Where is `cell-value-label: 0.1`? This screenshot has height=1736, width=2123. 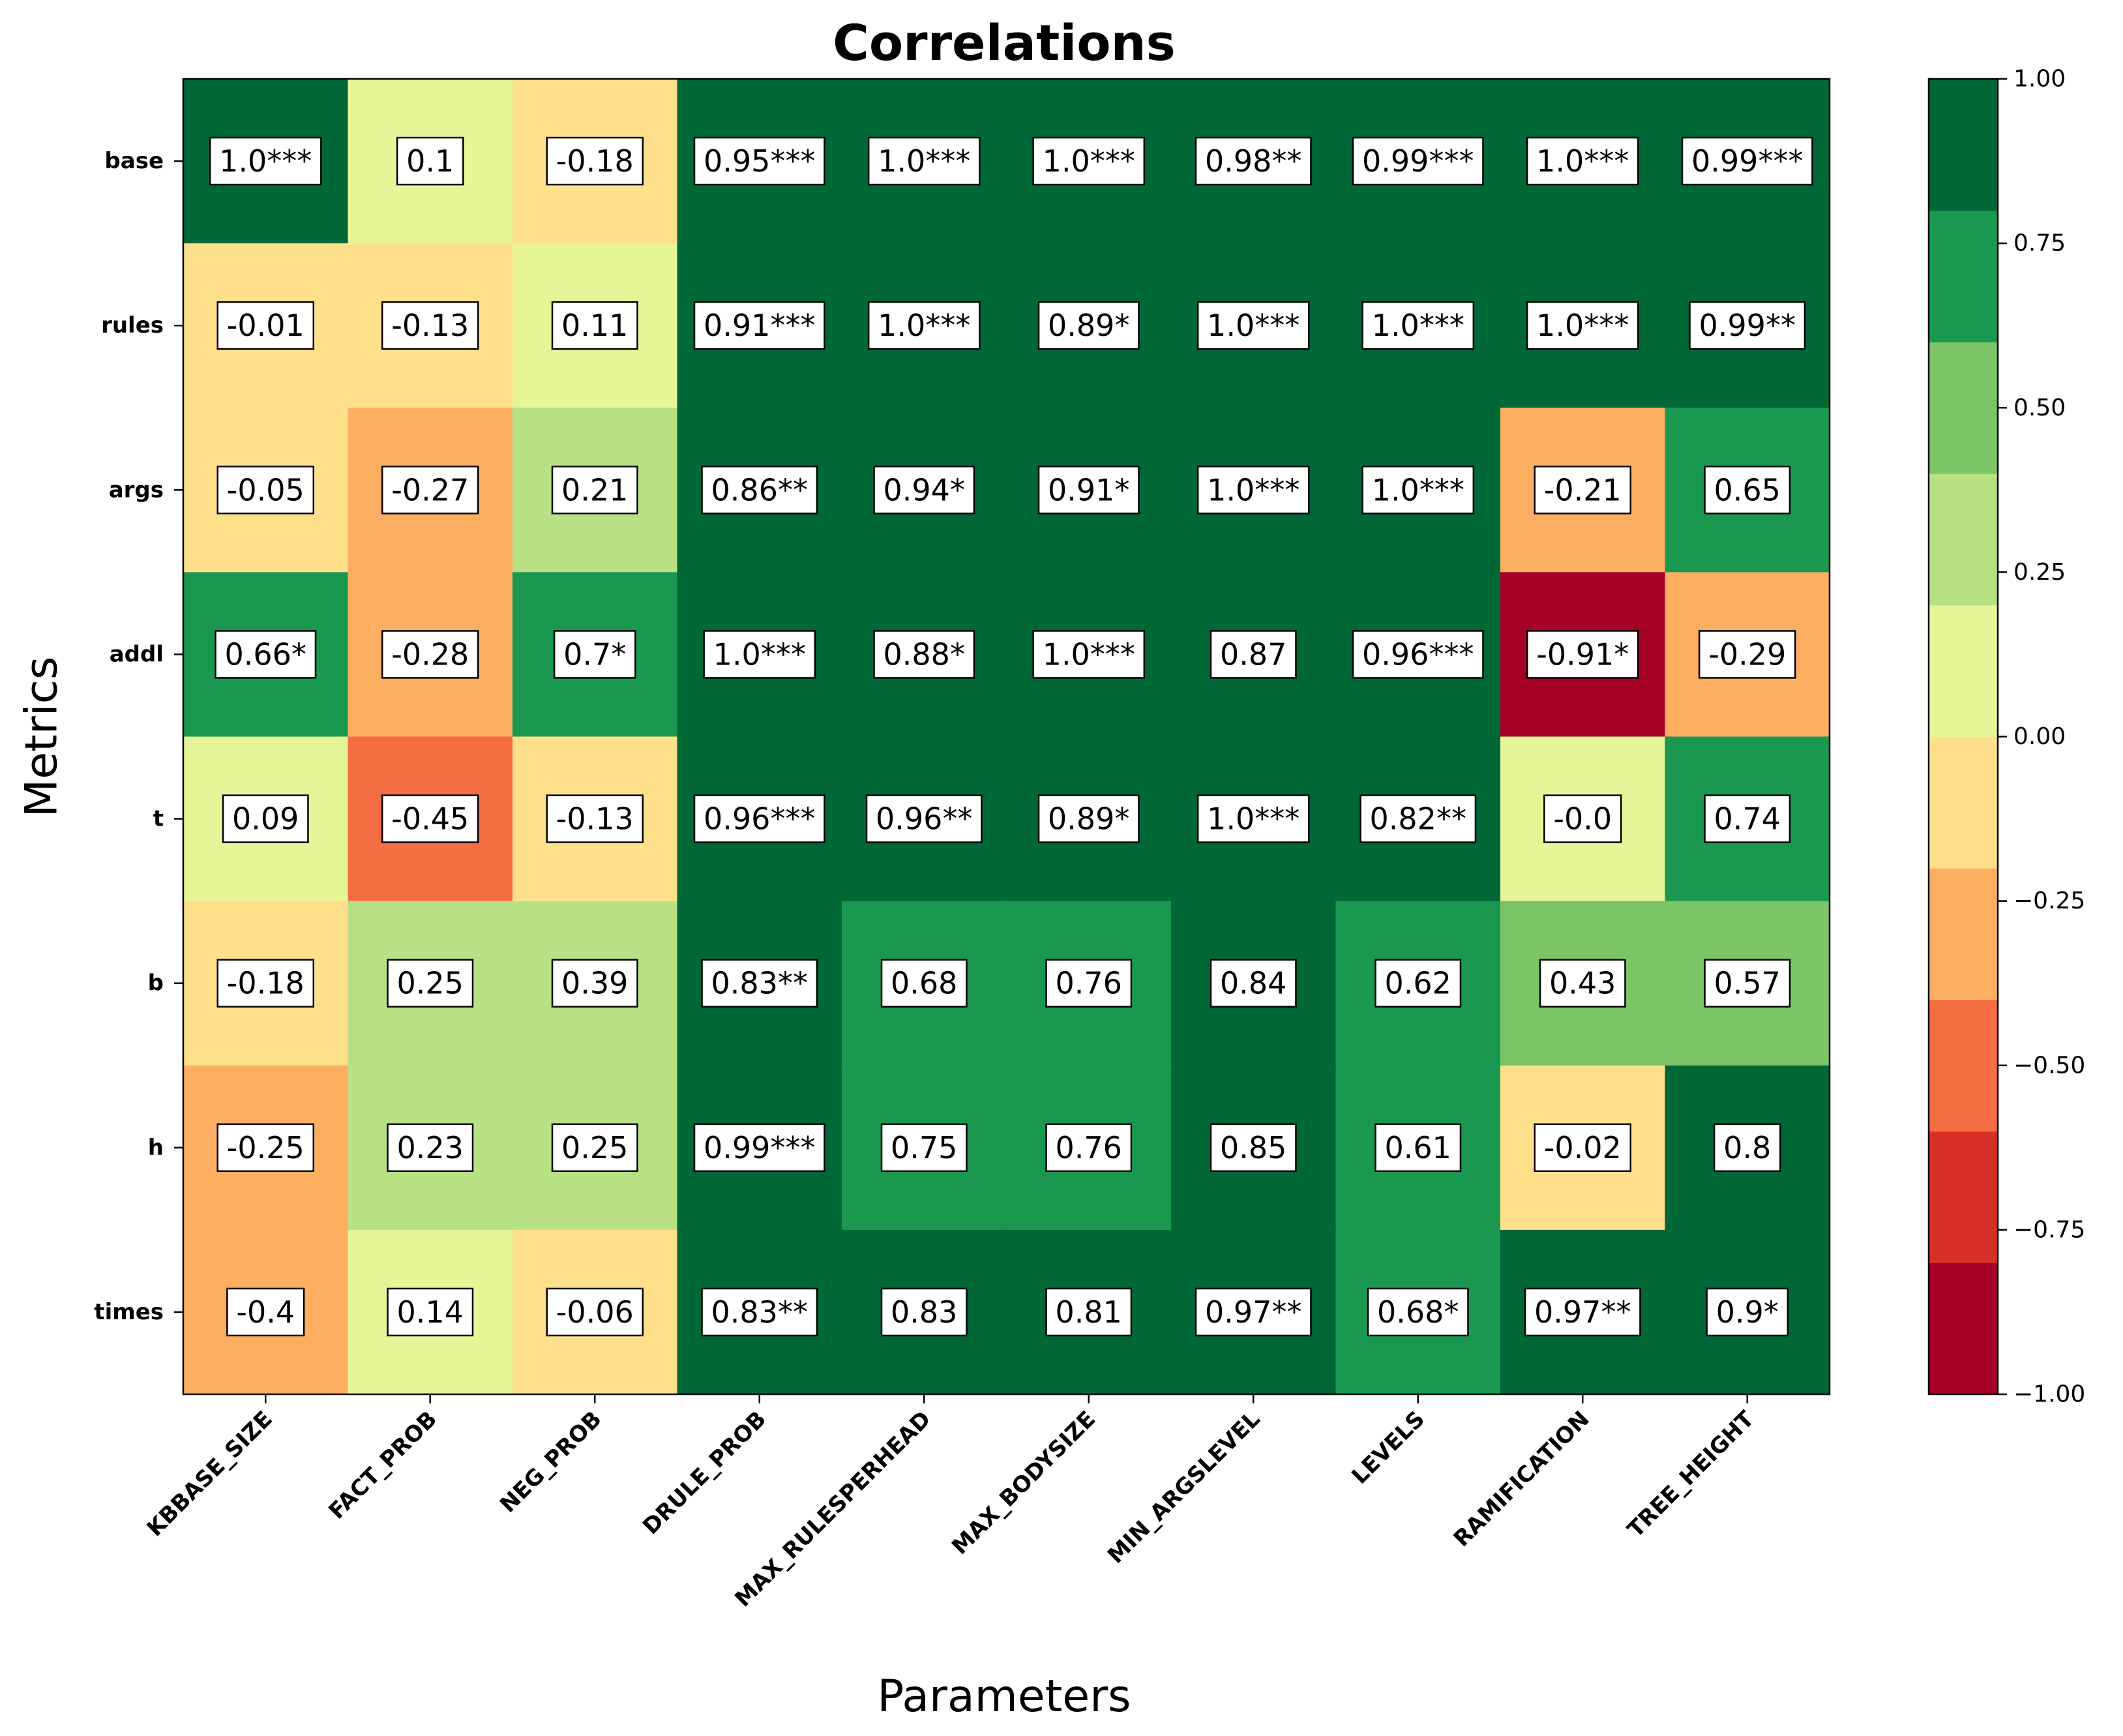 cell-value-label: 0.1 is located at coordinates (430, 161).